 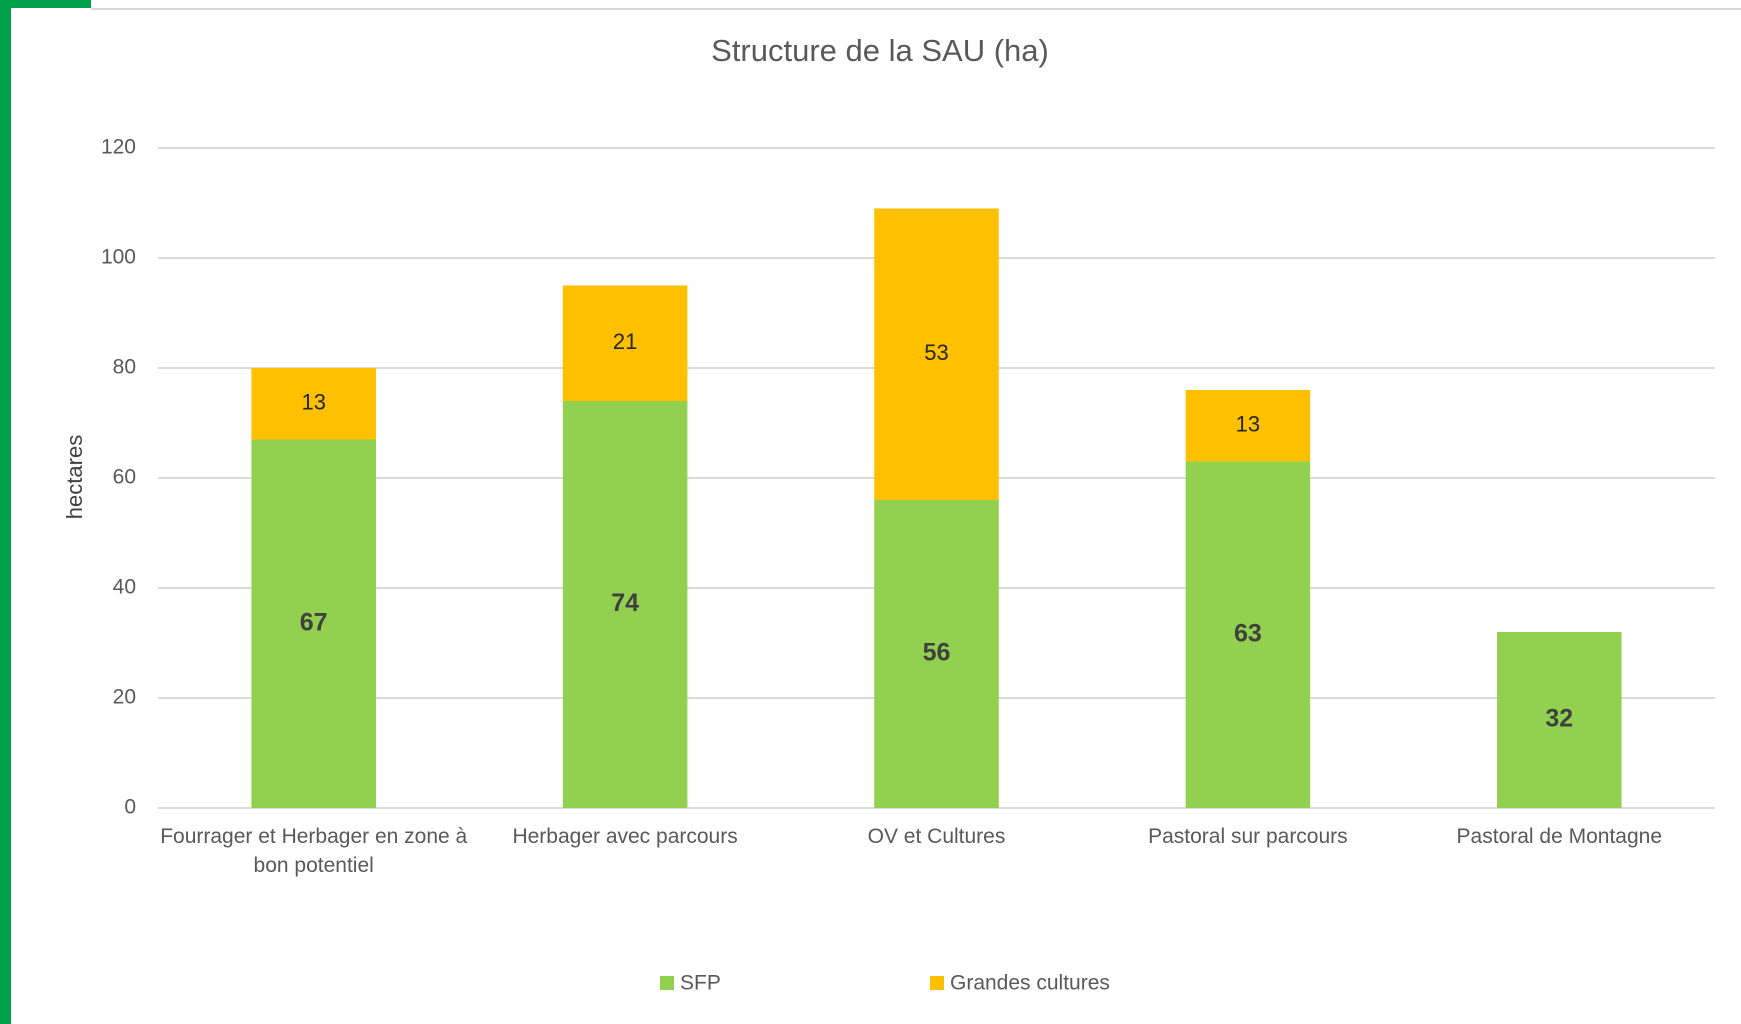 What do you see at coordinates (118, 147) in the screenshot?
I see `y-tick-label: 120` at bounding box center [118, 147].